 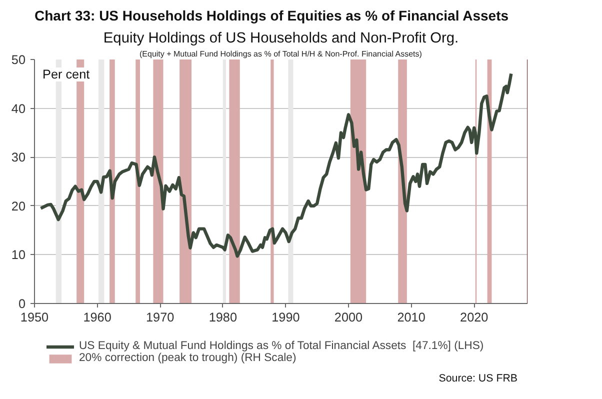 I want to click on y-axis-title: Per cent, so click(x=66, y=75).